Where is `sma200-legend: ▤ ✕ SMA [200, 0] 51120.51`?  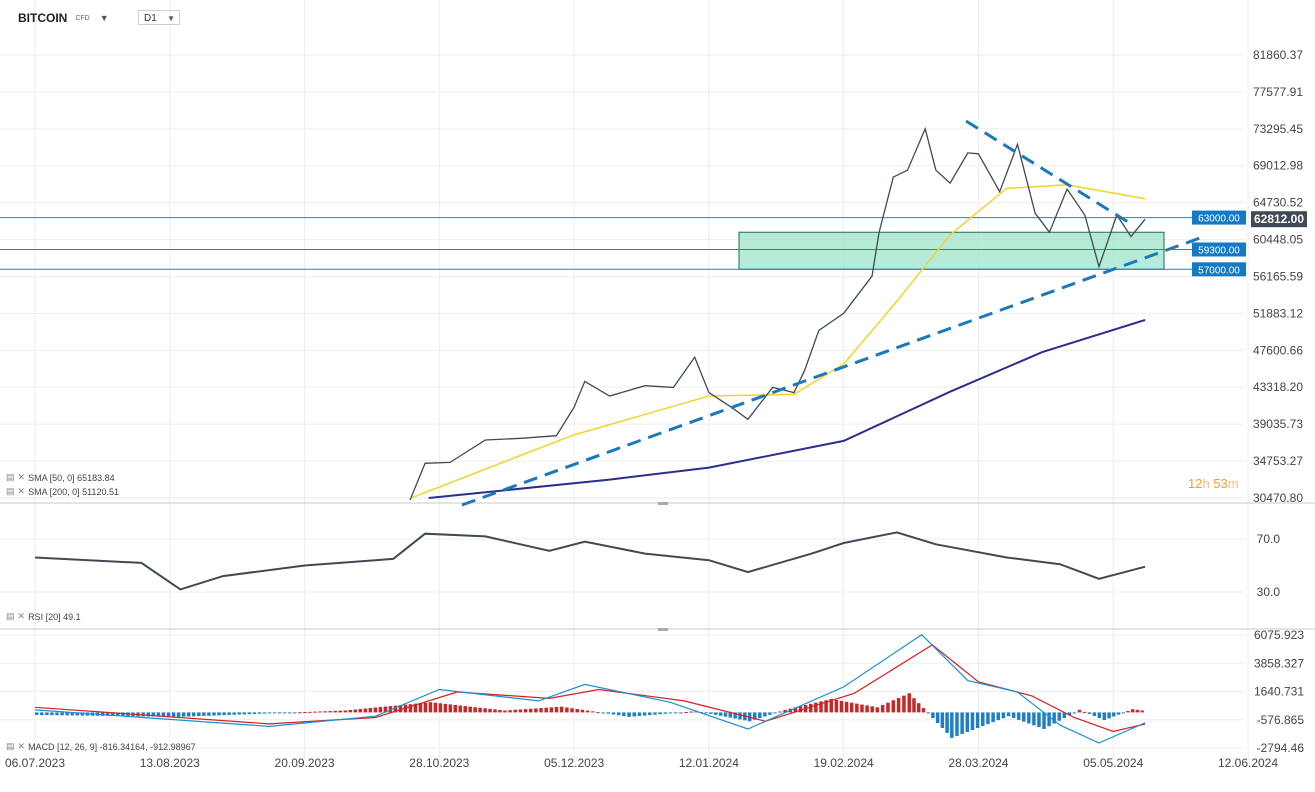 sma200-legend: ▤ ✕ SMA [200, 0] 51120.51 is located at coordinates (62, 491).